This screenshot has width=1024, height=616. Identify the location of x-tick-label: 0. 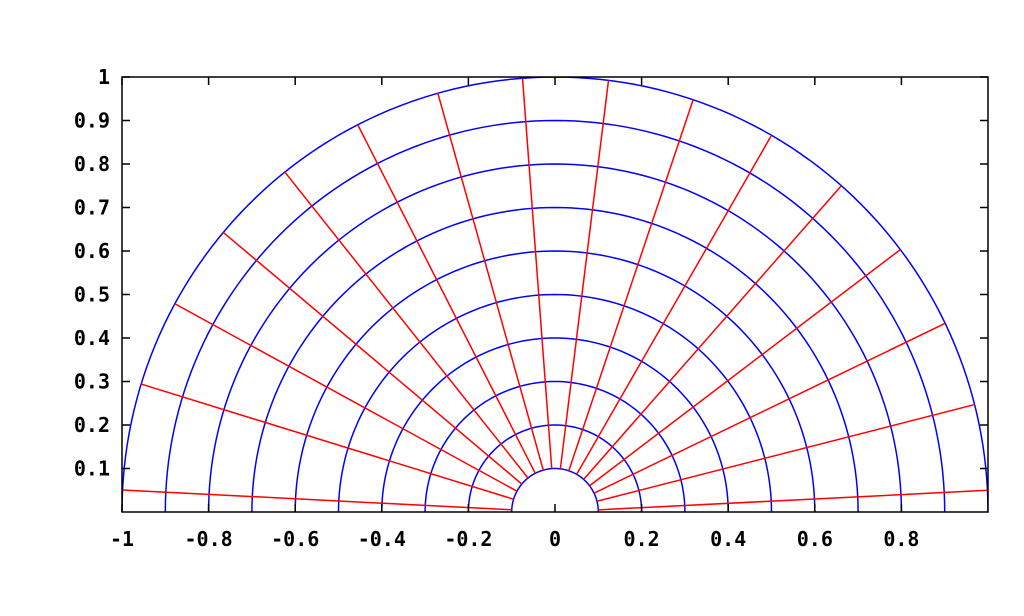
(555, 539).